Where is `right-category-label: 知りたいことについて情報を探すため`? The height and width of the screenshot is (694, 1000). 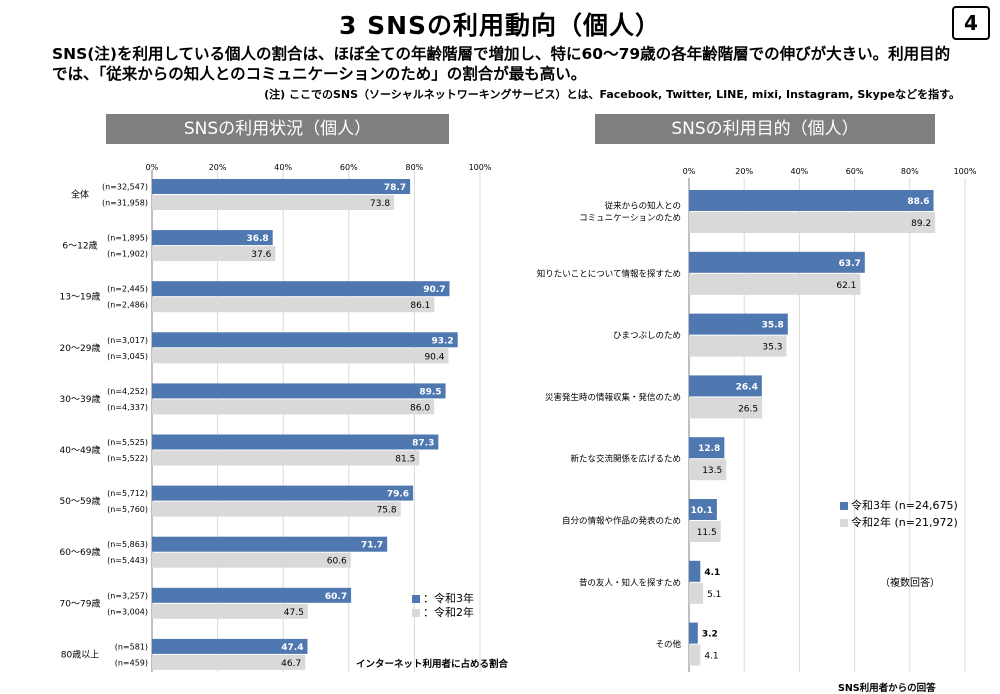
right-category-label: 知りたいことについて情報を探すため is located at coordinates (609, 273).